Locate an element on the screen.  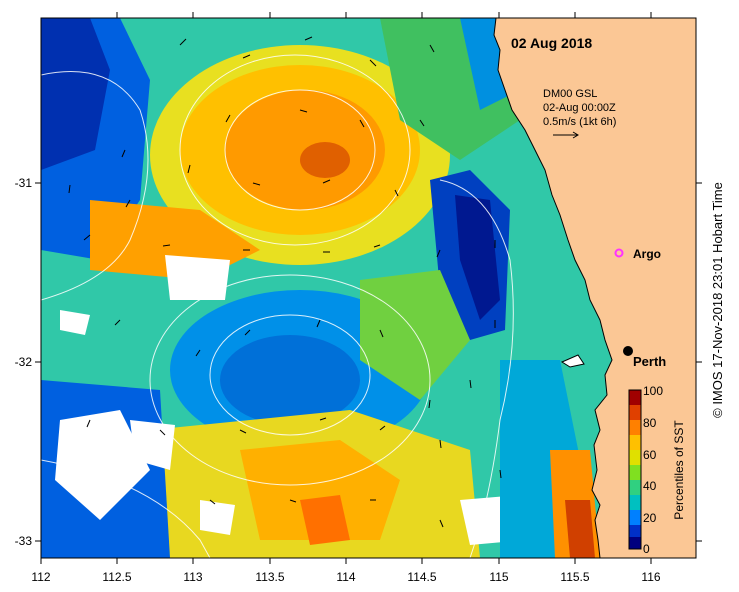
x-tick-label: 114 is located at coordinates (345, 577).